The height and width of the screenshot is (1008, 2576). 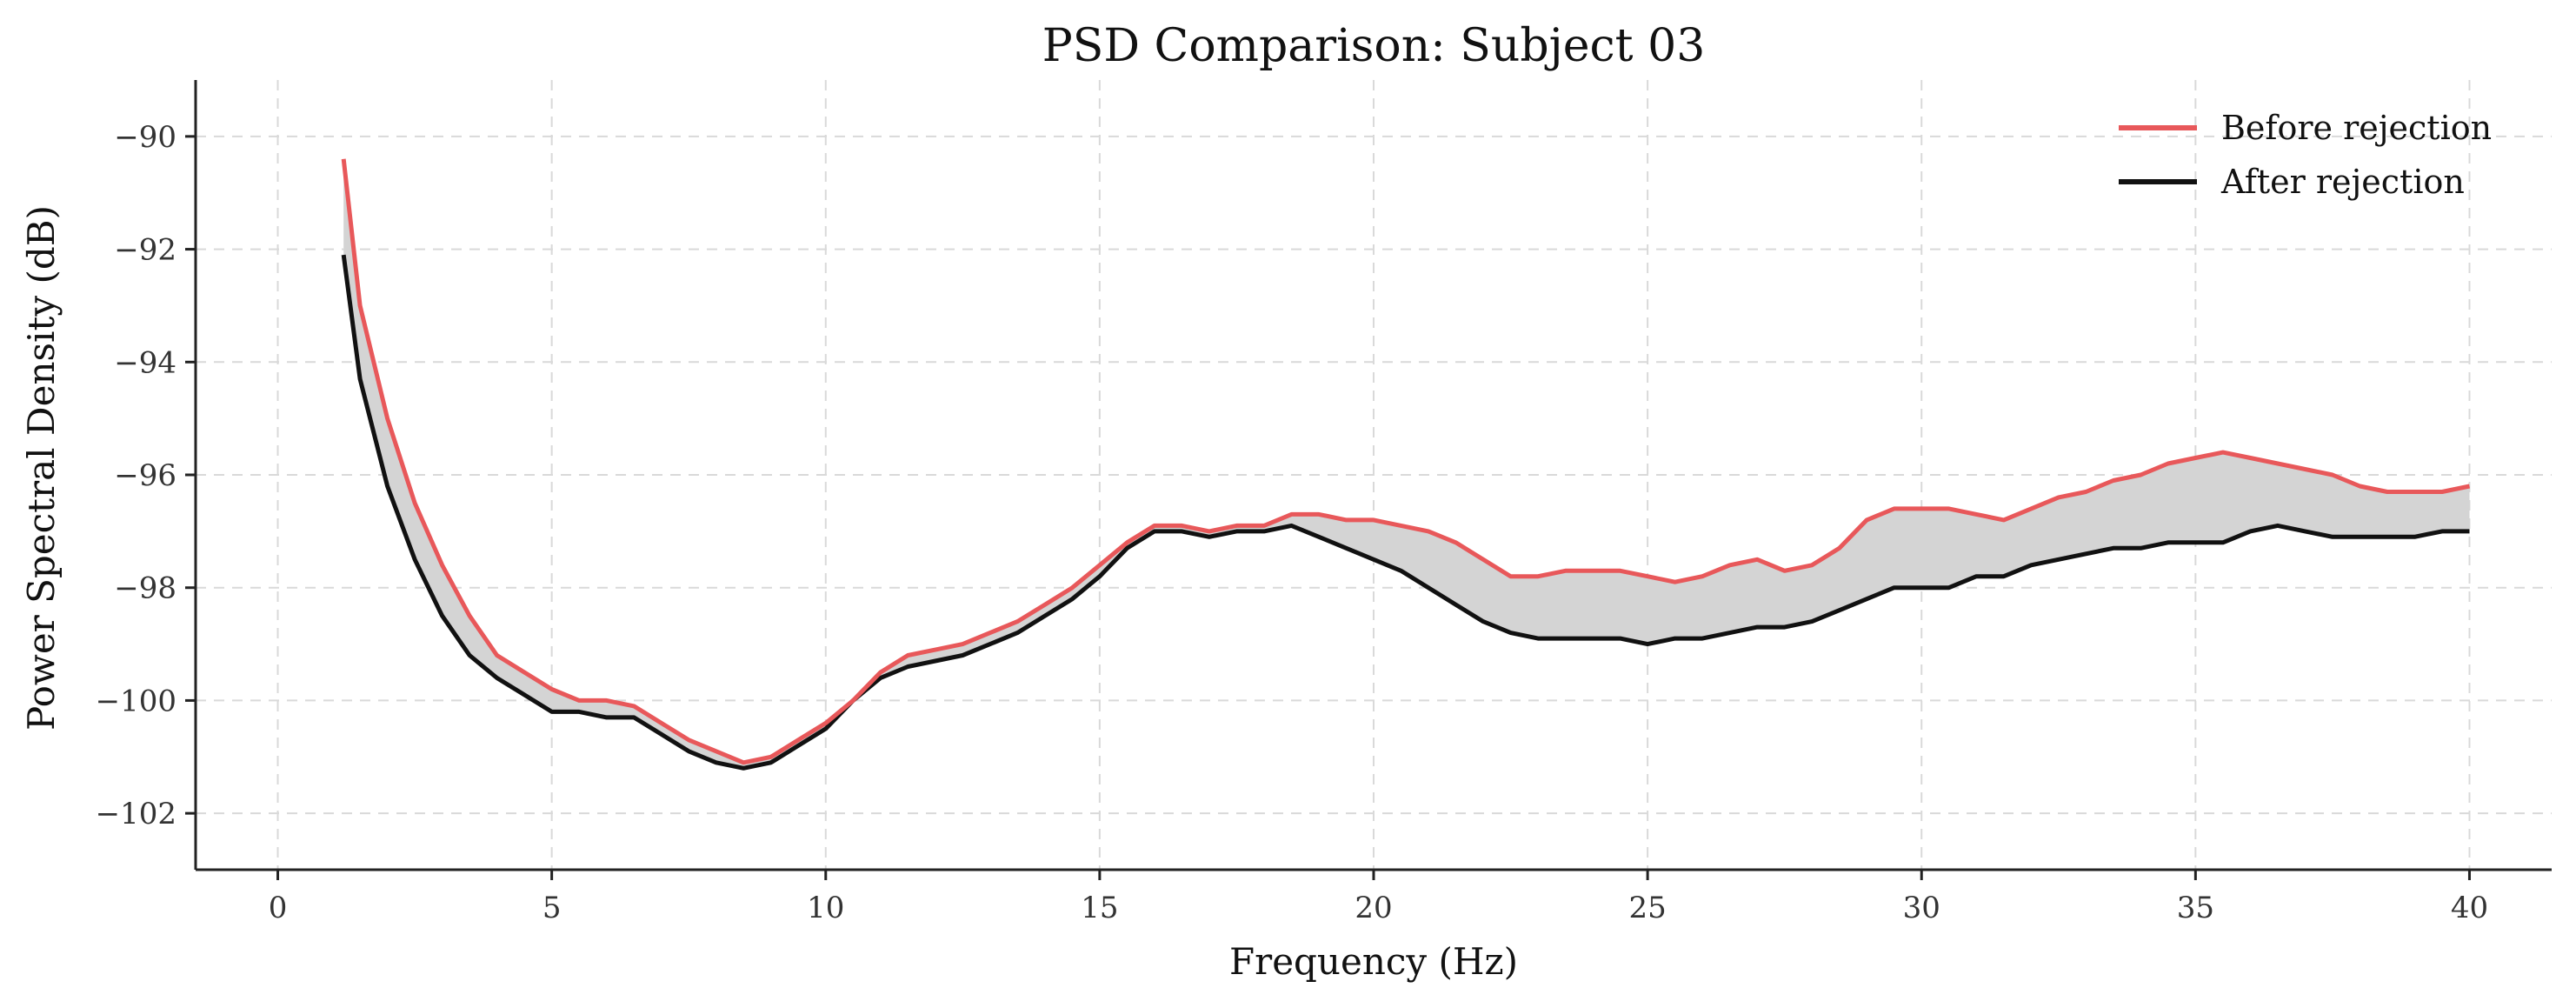 What do you see at coordinates (145, 137) in the screenshot?
I see `y-tick-label: −90` at bounding box center [145, 137].